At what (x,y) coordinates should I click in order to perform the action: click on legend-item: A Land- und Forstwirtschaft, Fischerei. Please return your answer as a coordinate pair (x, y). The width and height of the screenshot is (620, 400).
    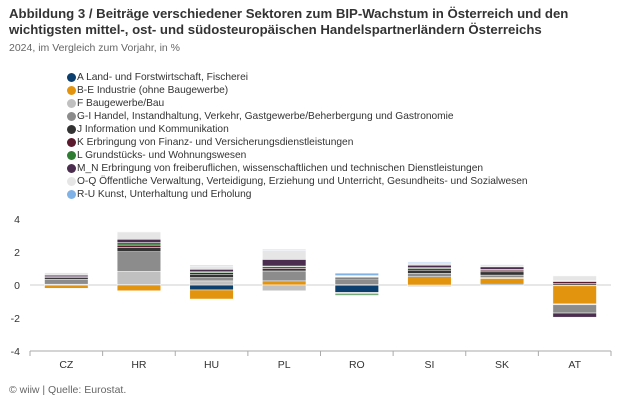
    Looking at the image, I should click on (297, 77).